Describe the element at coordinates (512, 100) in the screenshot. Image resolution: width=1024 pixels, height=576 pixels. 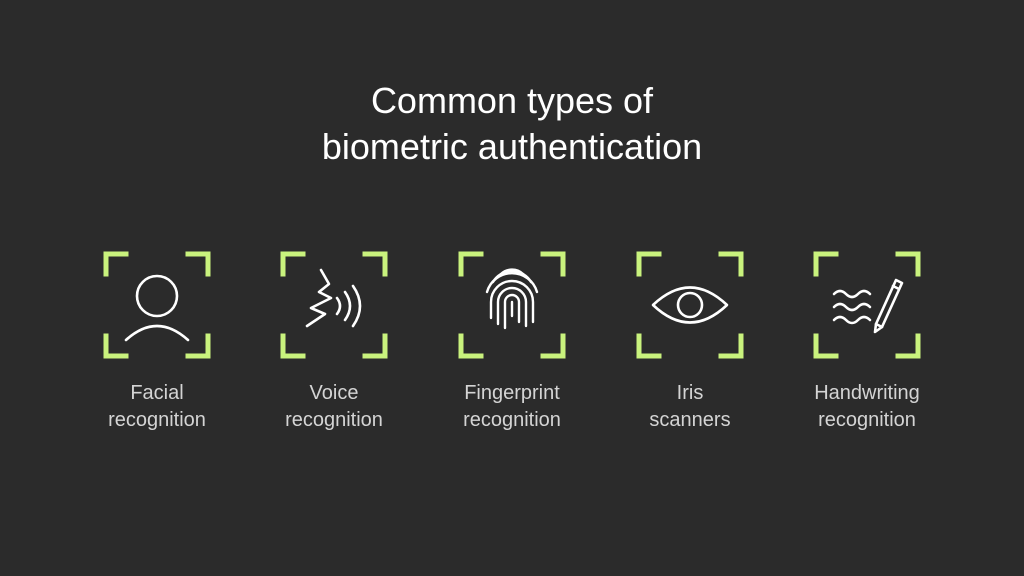
I see `title-line-1: Common types of` at that location.